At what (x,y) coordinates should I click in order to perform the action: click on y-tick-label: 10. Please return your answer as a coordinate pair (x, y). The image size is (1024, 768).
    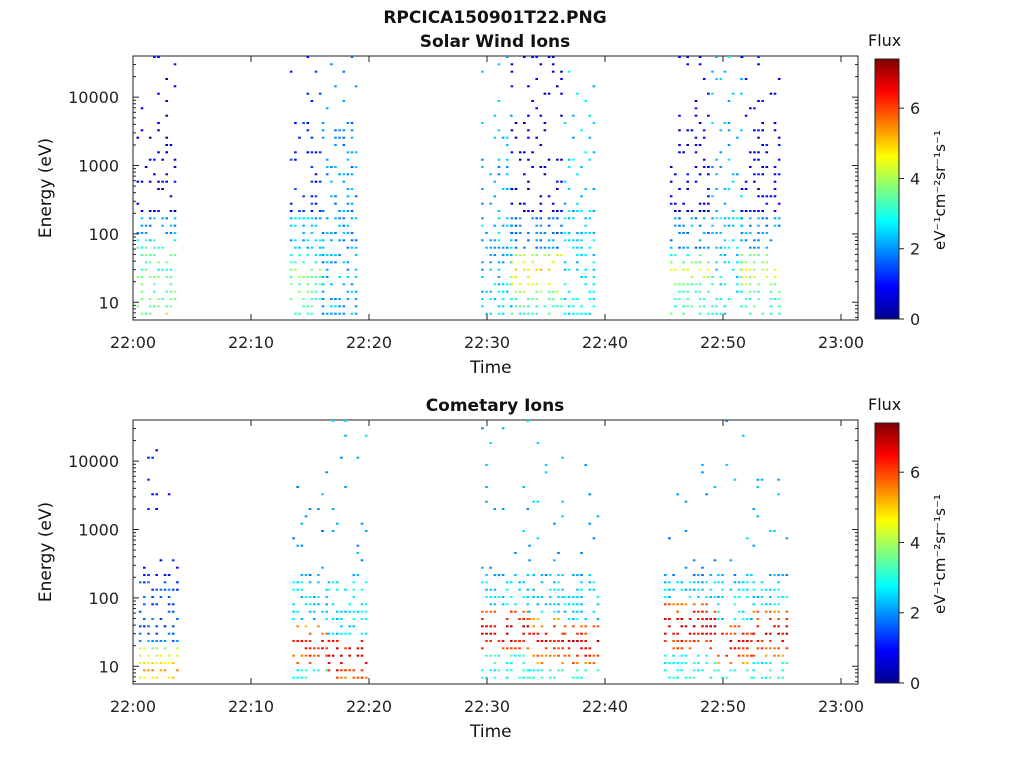
    Looking at the image, I should click on (109, 666).